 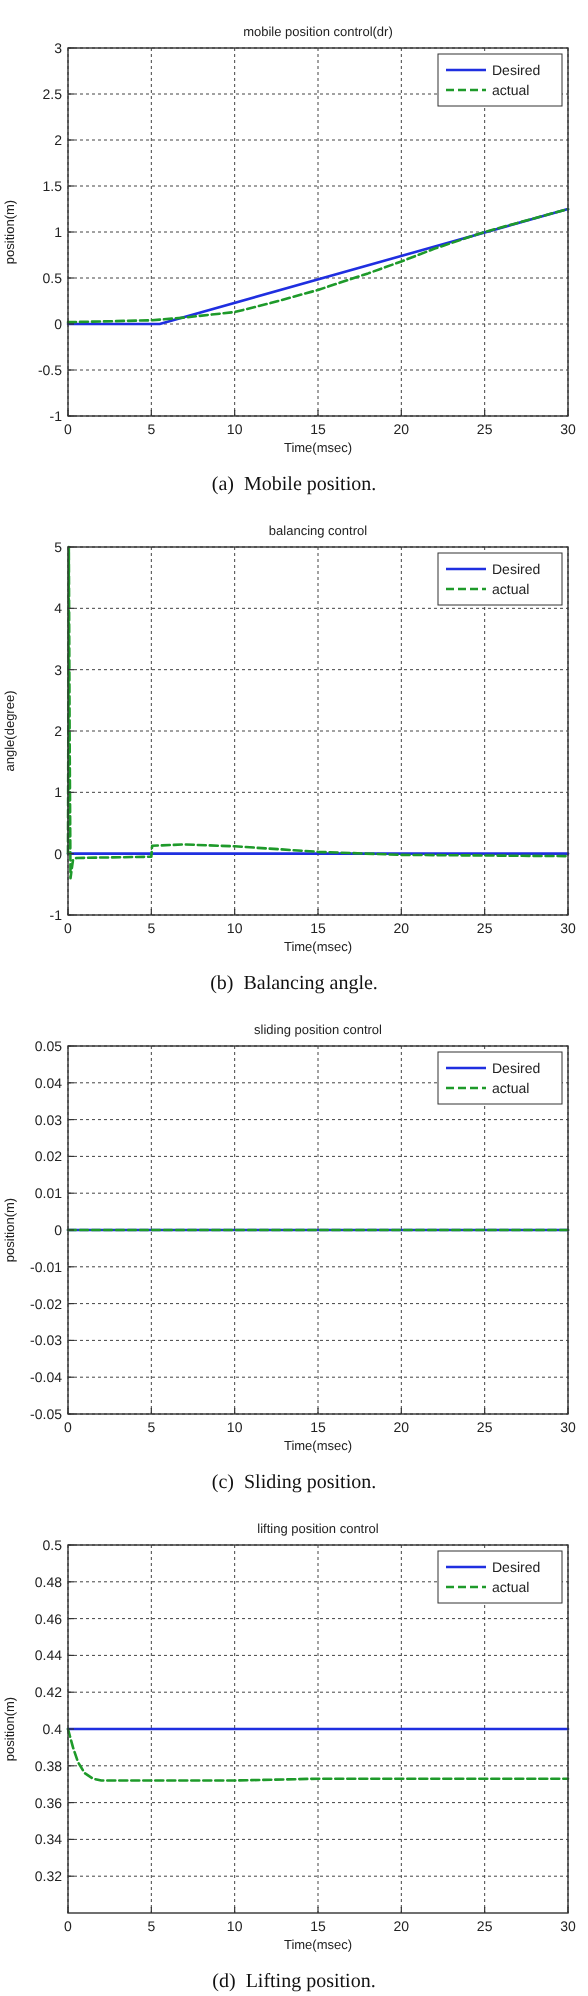 What do you see at coordinates (318, 1754) in the screenshot?
I see `line-series` at bounding box center [318, 1754].